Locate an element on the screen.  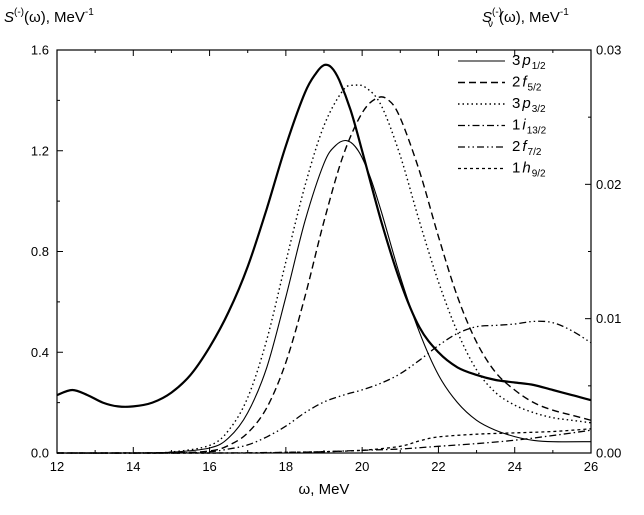
y-right-tick-label: 0.02 is located at coordinates (608, 184).